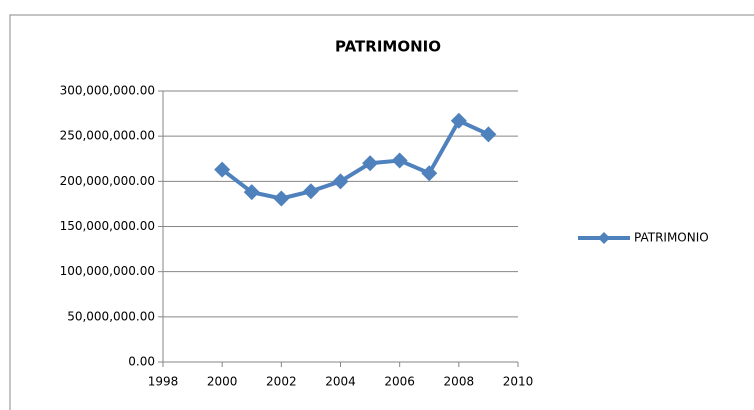 The width and height of the screenshot is (754, 410). What do you see at coordinates (111, 316) in the screenshot?
I see `y-tick-label: 50,000,000.00` at bounding box center [111, 316].